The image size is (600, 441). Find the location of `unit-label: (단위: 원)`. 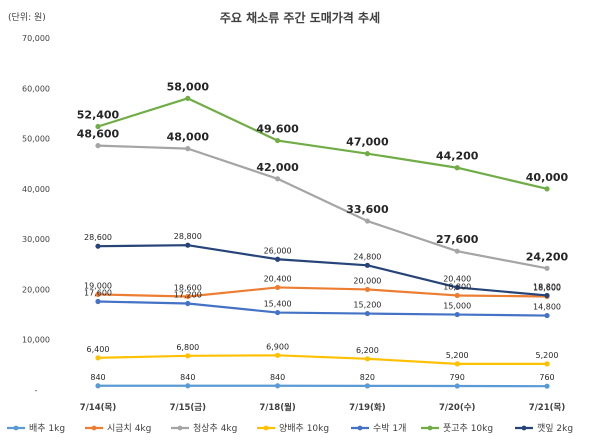

unit-label: (단위: 원) is located at coordinates (27, 17).